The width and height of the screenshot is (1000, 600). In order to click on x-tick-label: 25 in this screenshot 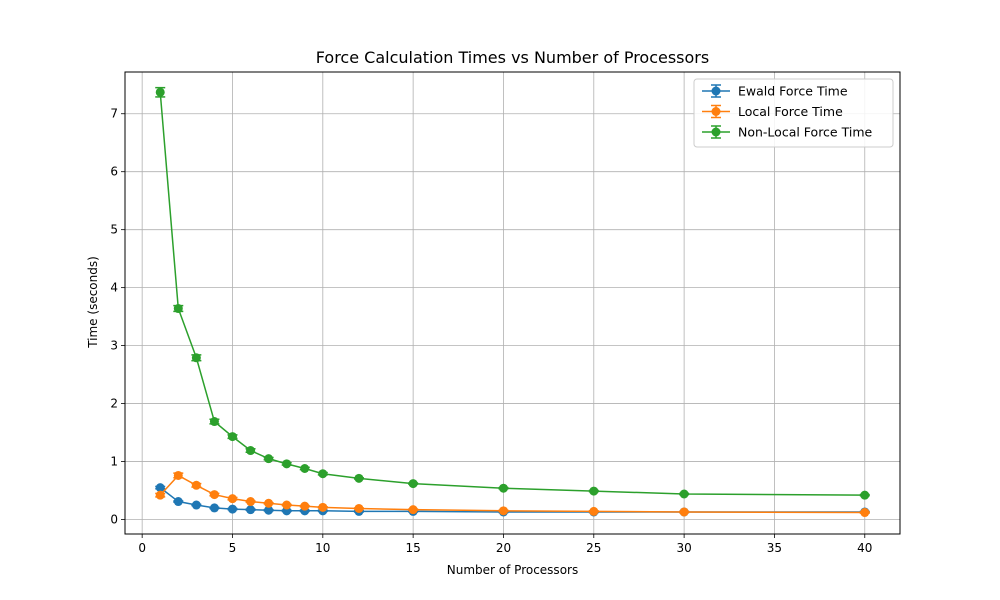, I will do `click(593, 548)`.